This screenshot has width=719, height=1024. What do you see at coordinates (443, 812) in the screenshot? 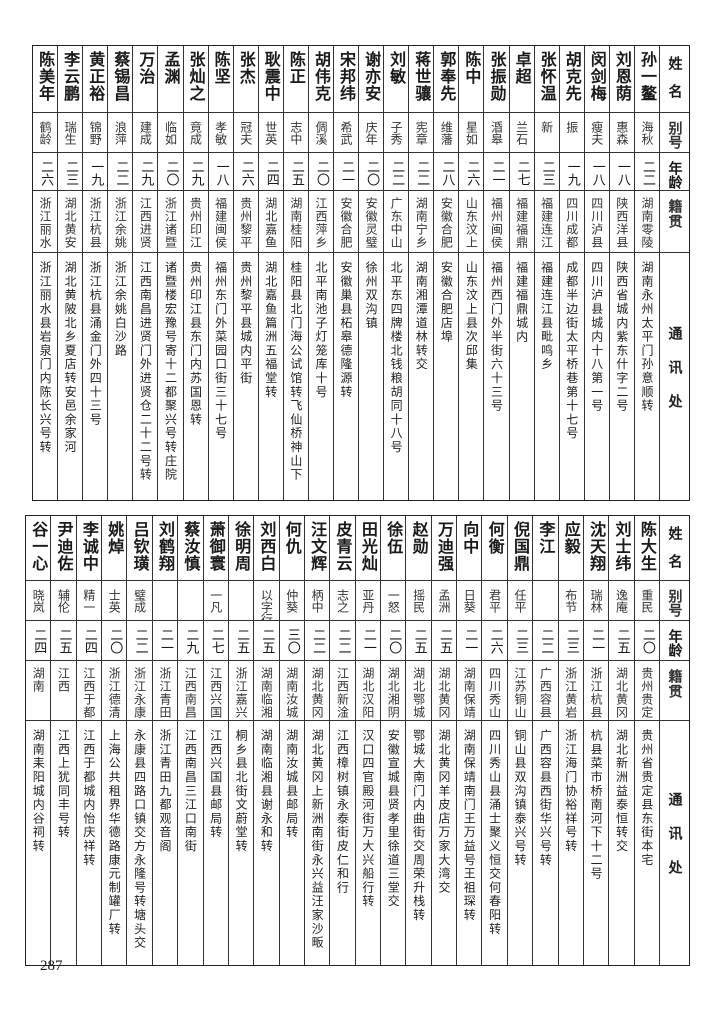
I see `address-text: 湖北黄冈羊皮店万家大湾交` at bounding box center [443, 812].